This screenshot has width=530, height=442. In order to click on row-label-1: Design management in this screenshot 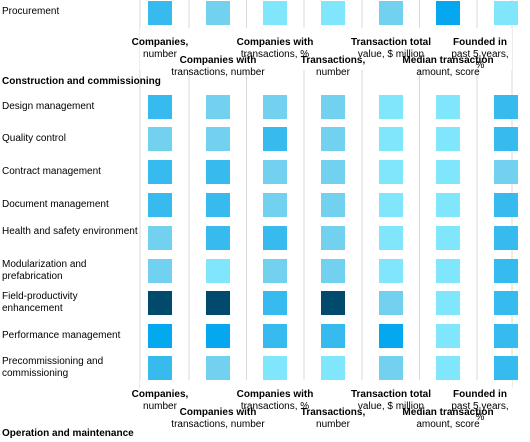, I will do `click(48, 106)`.